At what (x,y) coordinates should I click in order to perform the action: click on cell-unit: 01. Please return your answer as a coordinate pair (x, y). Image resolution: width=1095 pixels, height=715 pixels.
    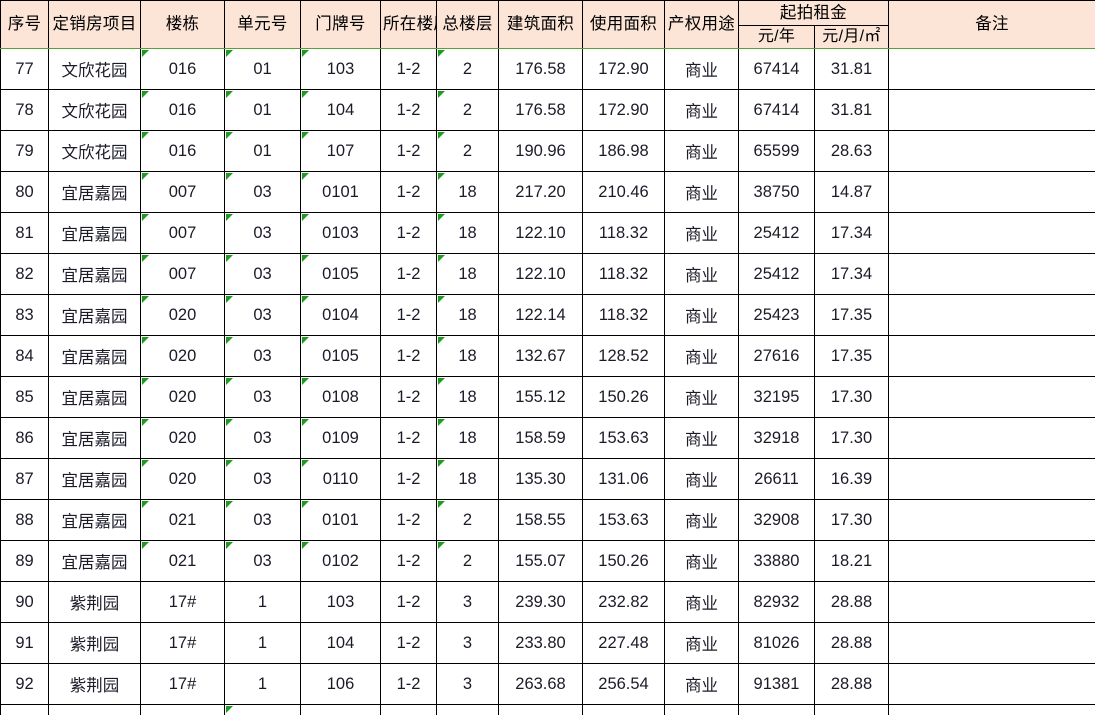
    Looking at the image, I should click on (262, 110).